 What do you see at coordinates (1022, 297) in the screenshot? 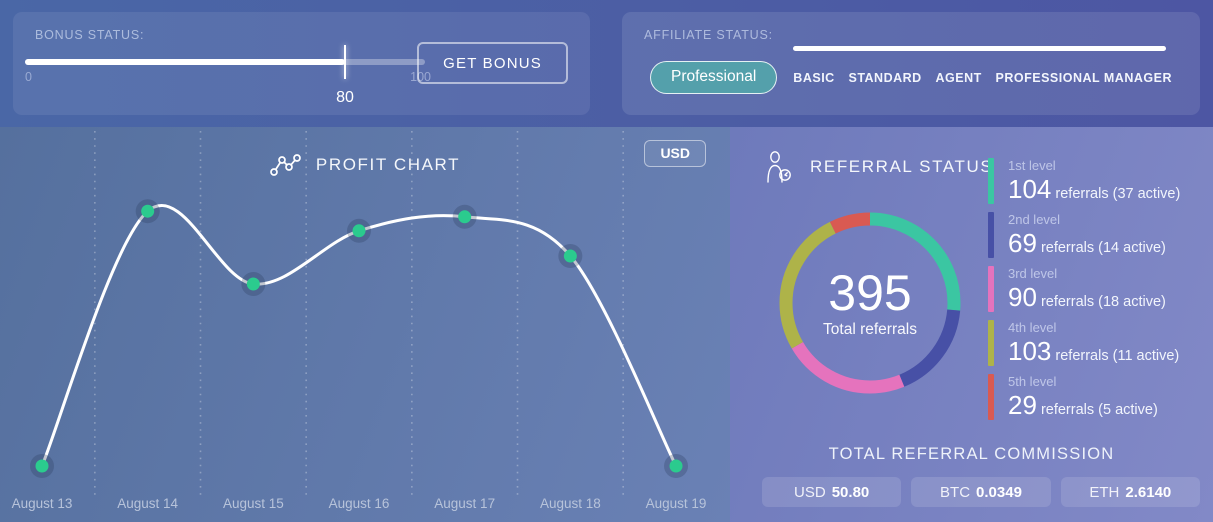
I see `level-referral-count: 90` at bounding box center [1022, 297].